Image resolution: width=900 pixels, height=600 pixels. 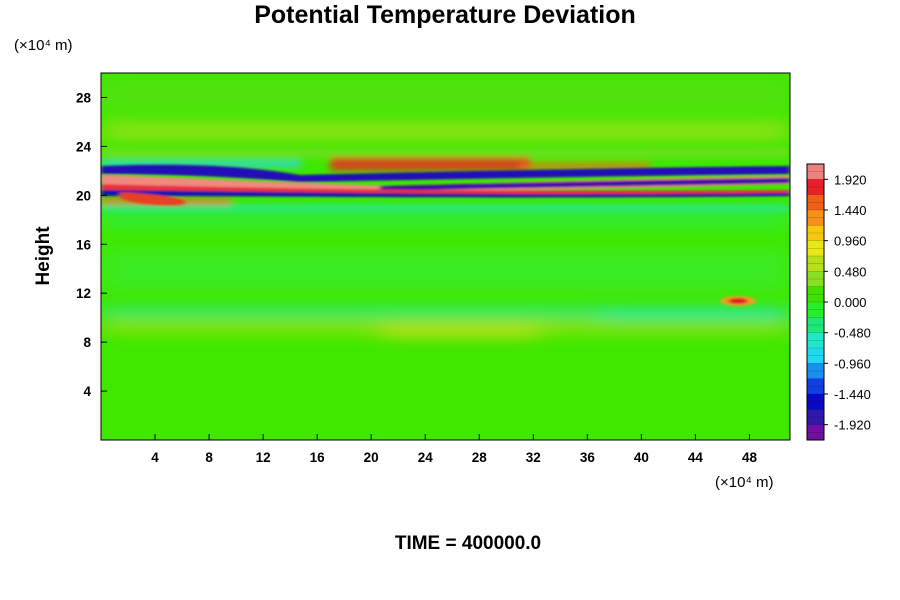 I want to click on y-tick-label: 24, so click(x=84, y=146).